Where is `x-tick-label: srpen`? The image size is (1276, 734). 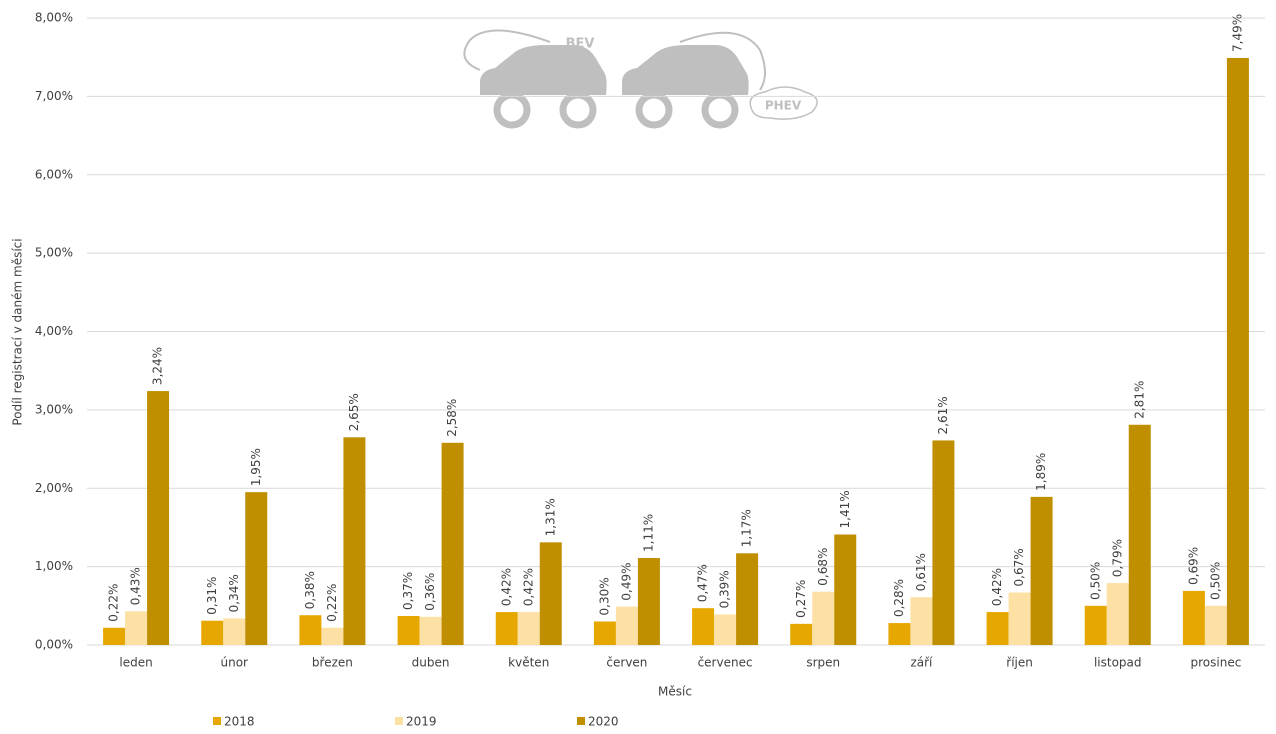 x-tick-label: srpen is located at coordinates (823, 663).